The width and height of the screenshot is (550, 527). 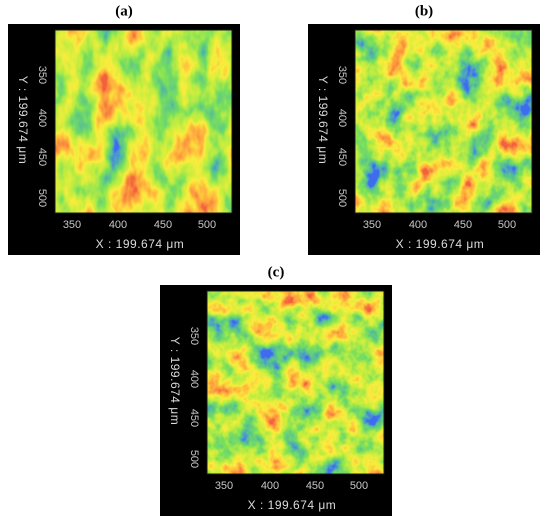 What do you see at coordinates (276, 272) in the screenshot?
I see `panel-label: (c)` at bounding box center [276, 272].